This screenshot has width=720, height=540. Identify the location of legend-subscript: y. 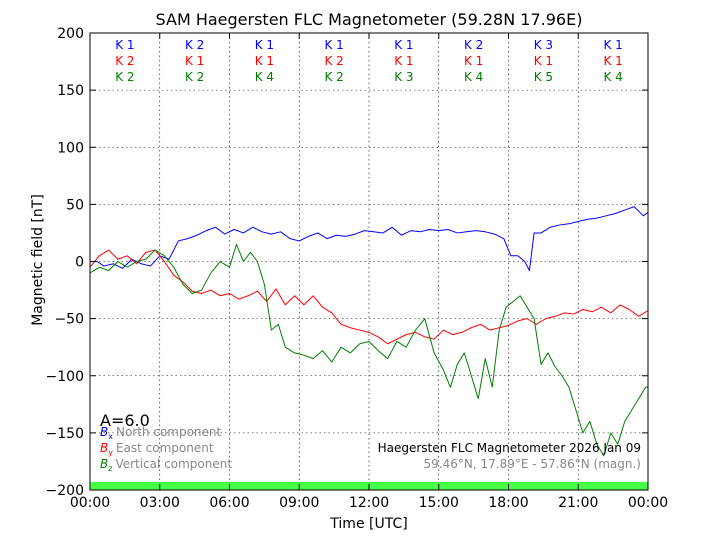
(110, 452).